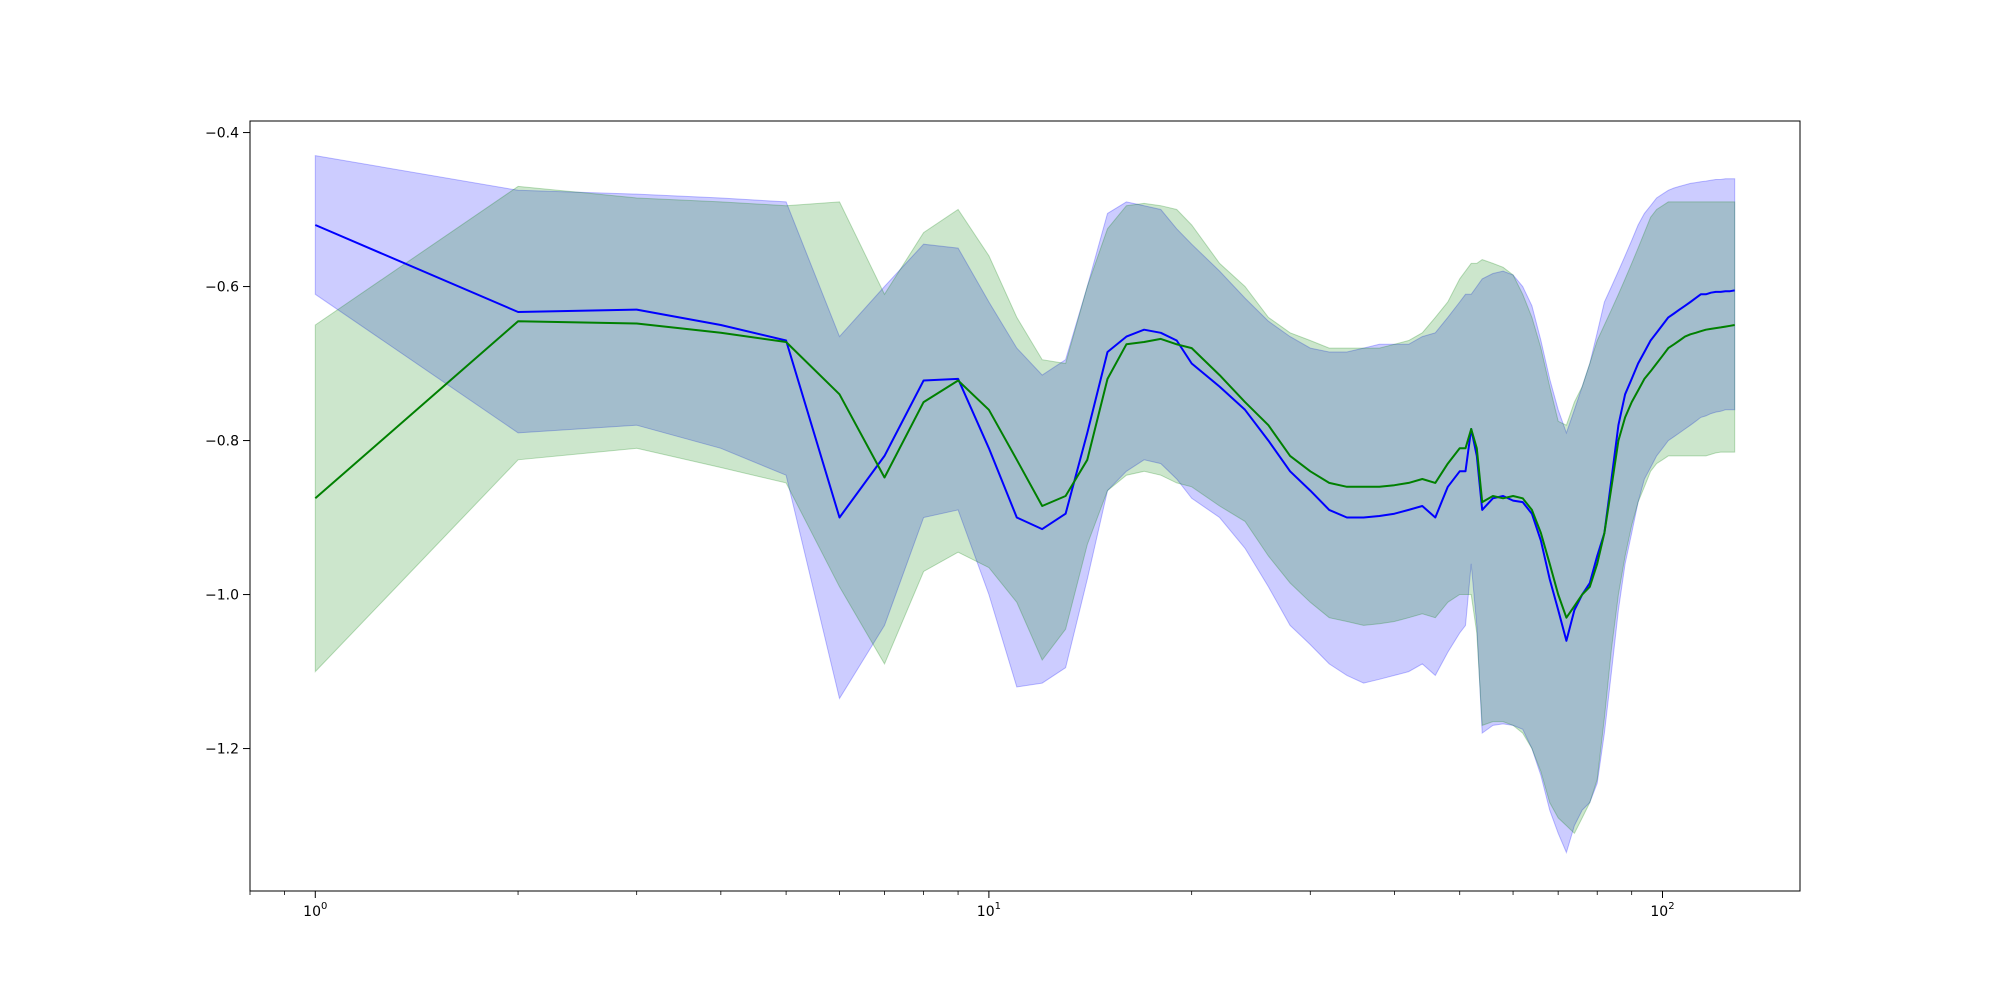 The width and height of the screenshot is (2000, 1000). I want to click on y-tick-label-2: −0.8, so click(222, 442).